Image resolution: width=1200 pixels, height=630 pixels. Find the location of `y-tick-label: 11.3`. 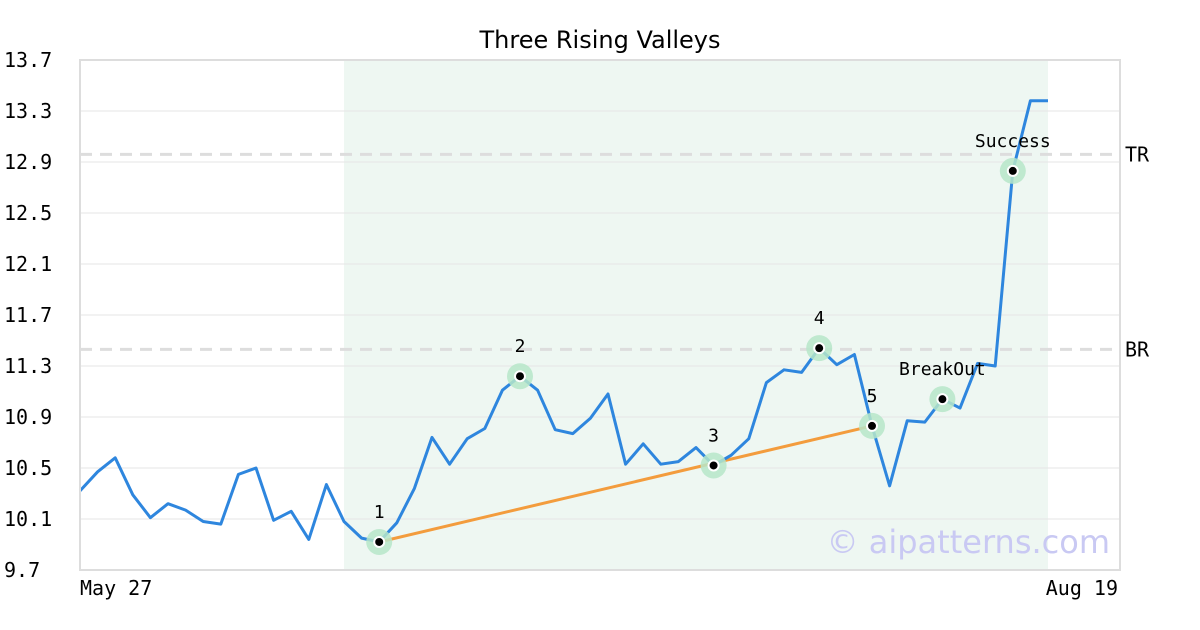

y-tick-label: 11.3 is located at coordinates (28, 366).